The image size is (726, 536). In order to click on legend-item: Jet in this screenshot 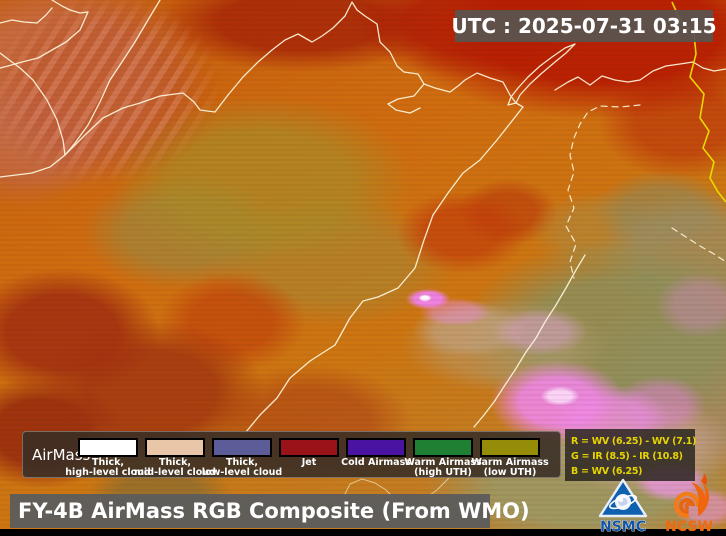, I will do `click(309, 457)`.